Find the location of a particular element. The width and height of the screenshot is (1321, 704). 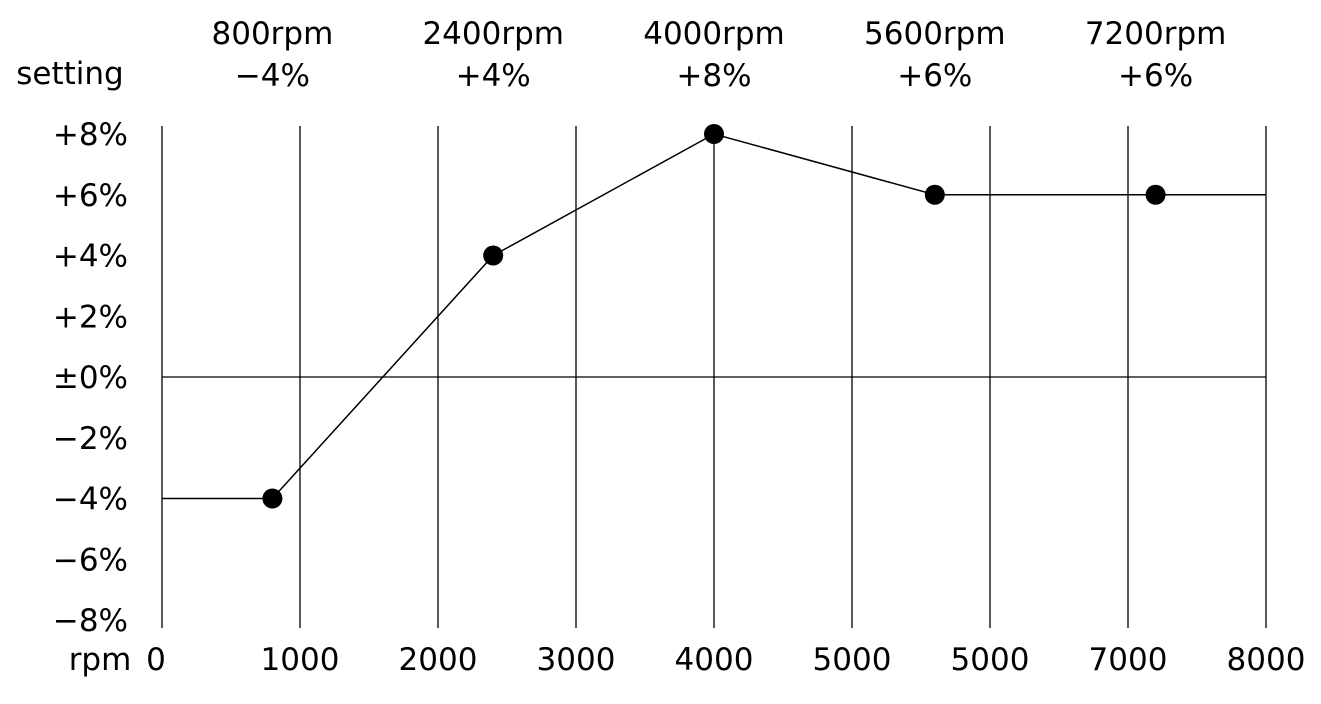

x-tick-label: 1000 is located at coordinates (300, 660).